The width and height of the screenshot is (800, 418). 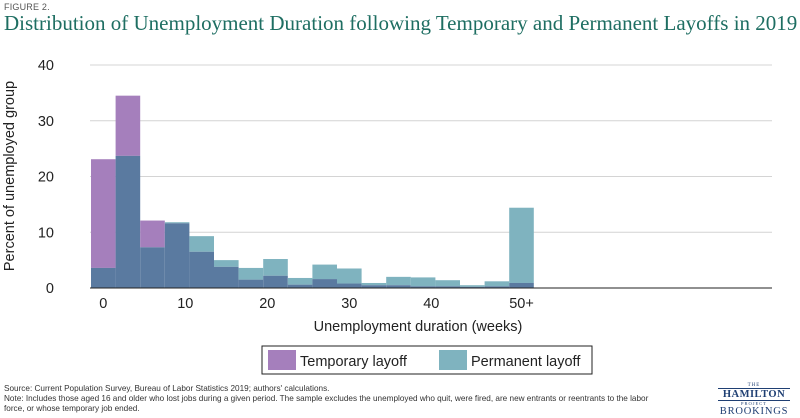 I want to click on x-axis-label: Unemployment duration (weeks), so click(x=418, y=327).